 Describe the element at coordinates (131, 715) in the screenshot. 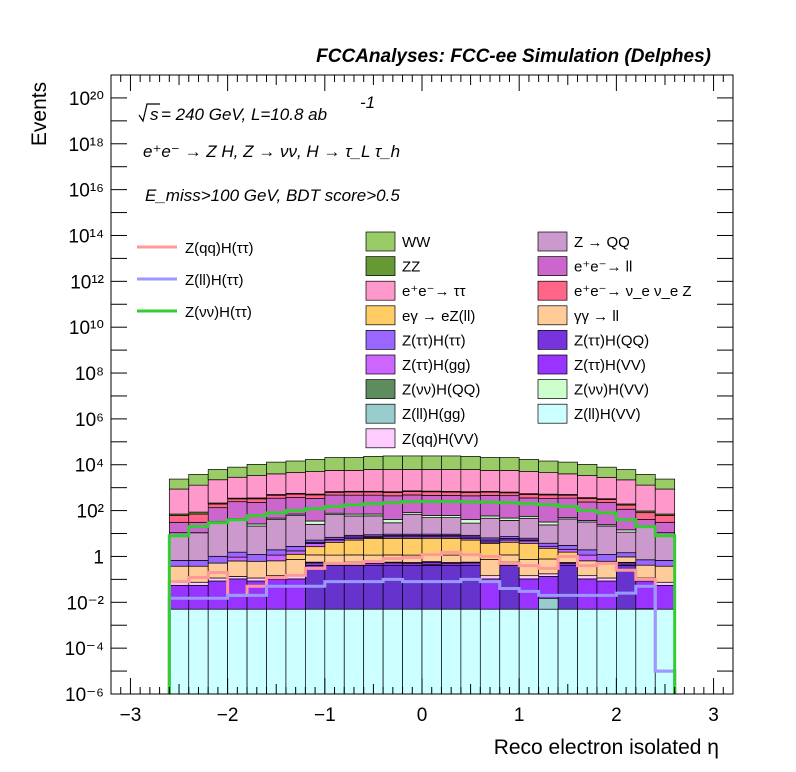

I see `x-tick-label: −3` at that location.